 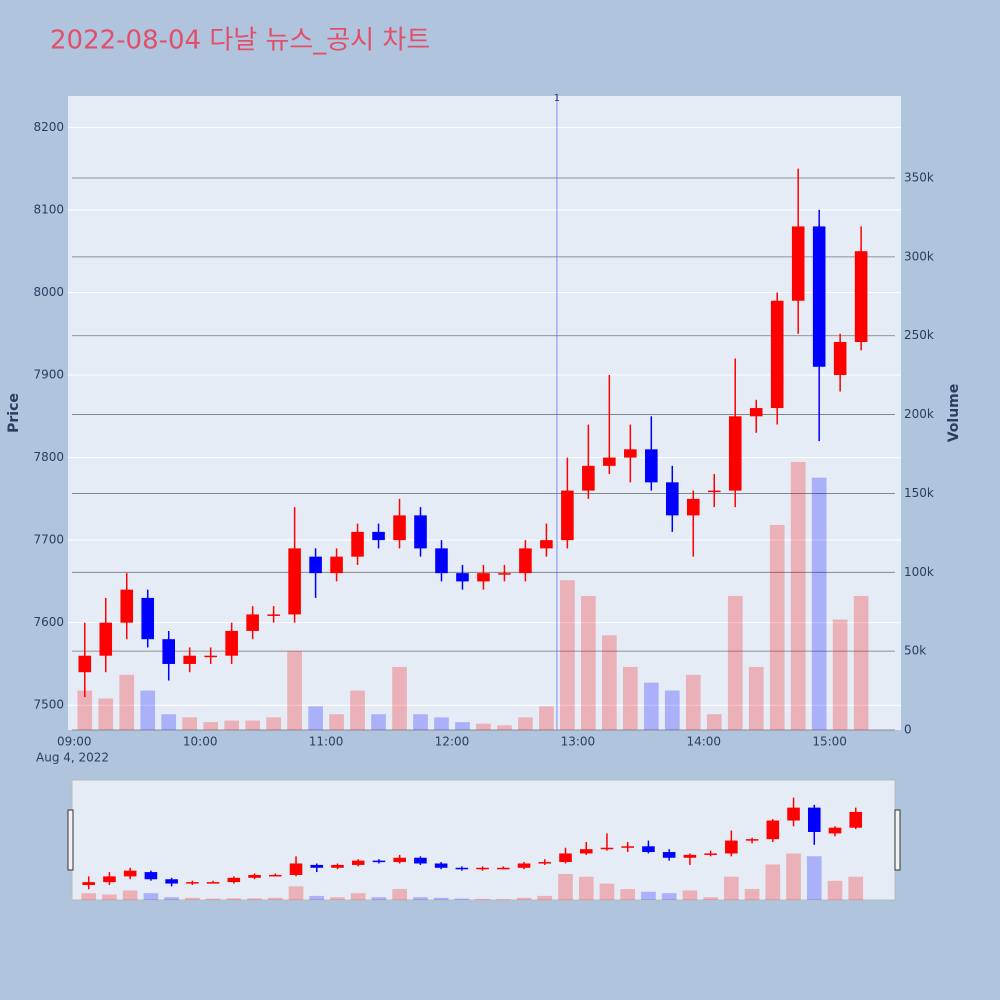 What do you see at coordinates (48, 622) in the screenshot?
I see `y-tick-label: 7600` at bounding box center [48, 622].